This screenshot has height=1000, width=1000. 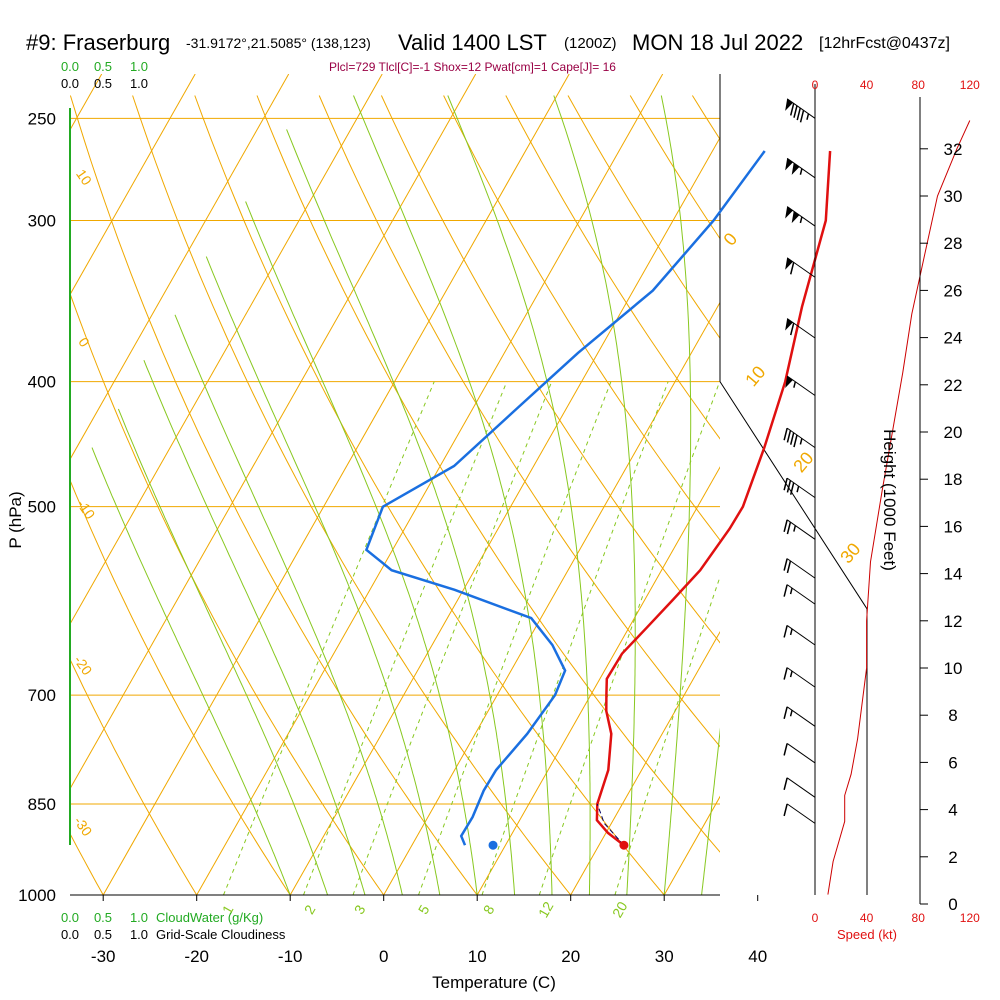 What do you see at coordinates (546, 910) in the screenshot?
I see `mixing-ratio-label: 12` at bounding box center [546, 910].